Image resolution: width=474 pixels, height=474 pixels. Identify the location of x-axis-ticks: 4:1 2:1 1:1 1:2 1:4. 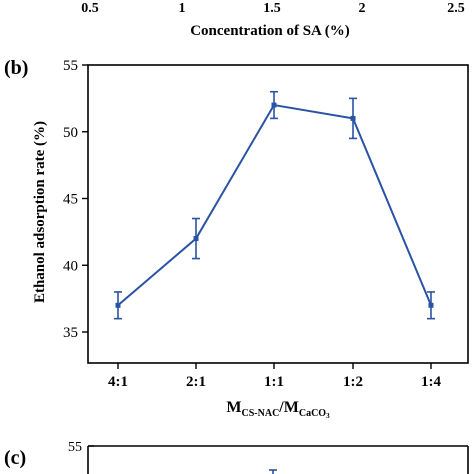
(274, 376).